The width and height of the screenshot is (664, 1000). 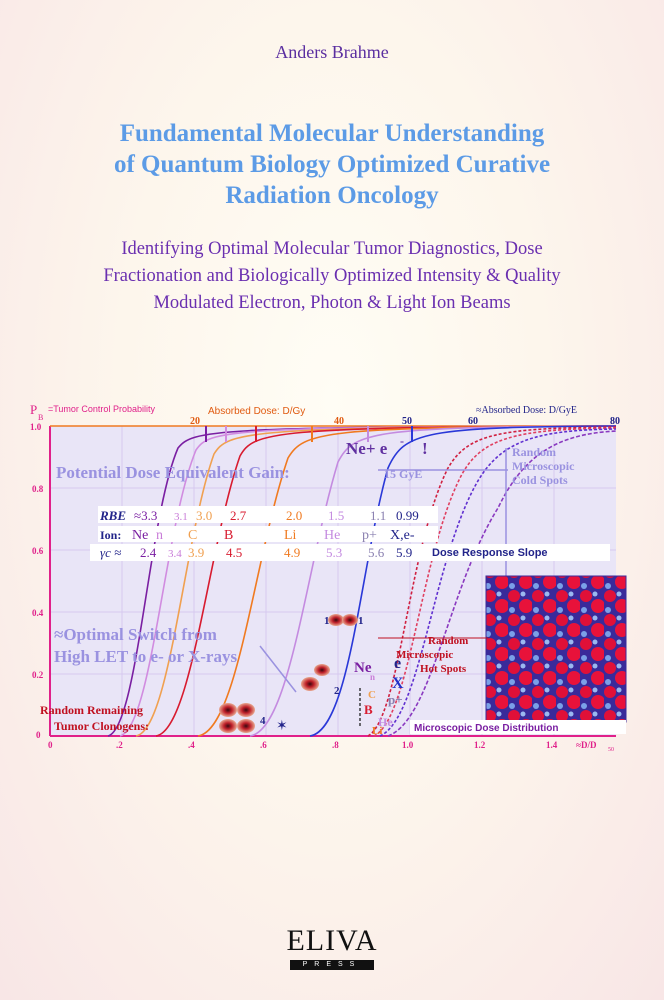 What do you see at coordinates (238, 515) in the screenshot?
I see `rbe-value: 2.7` at bounding box center [238, 515].